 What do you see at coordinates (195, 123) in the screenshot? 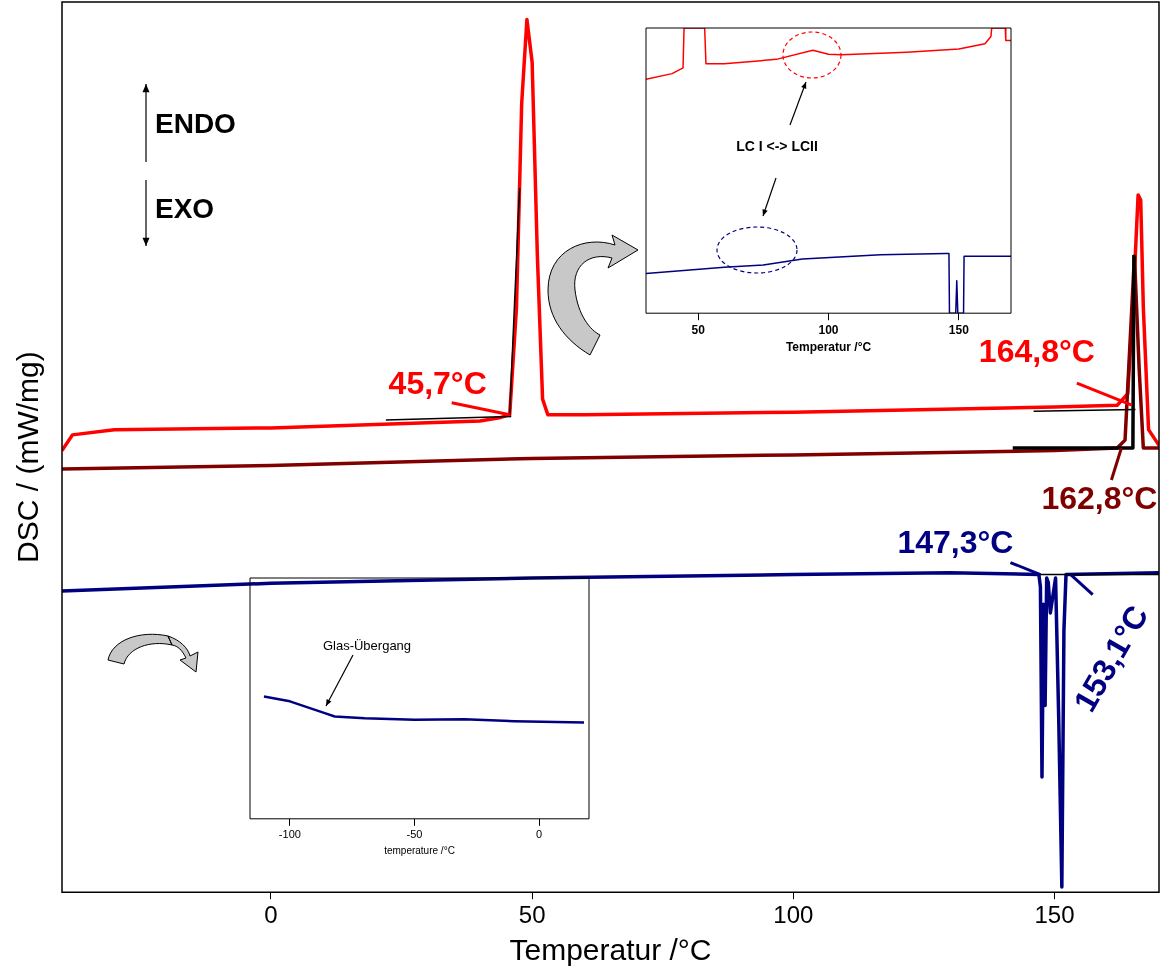
I see `annotation: ENDO` at bounding box center [195, 123].